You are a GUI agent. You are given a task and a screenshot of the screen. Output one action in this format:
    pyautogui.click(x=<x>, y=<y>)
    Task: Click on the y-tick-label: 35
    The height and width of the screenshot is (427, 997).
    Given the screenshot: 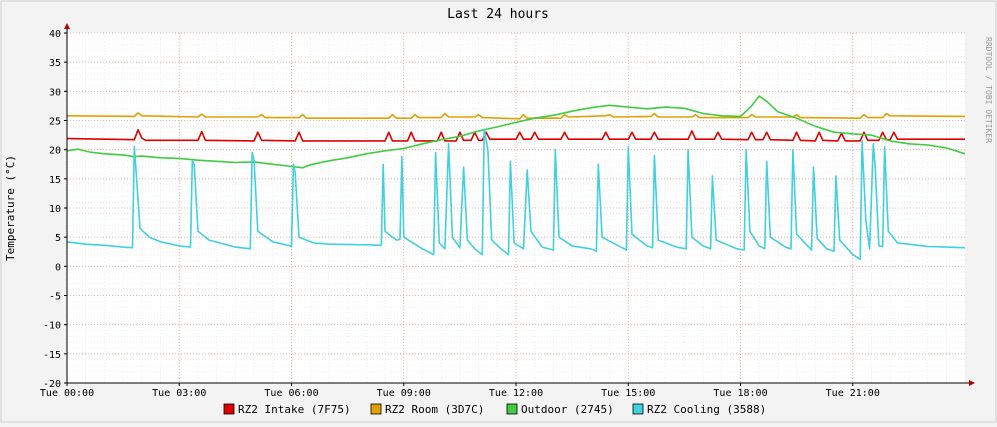 What is the action you would take?
    pyautogui.click(x=55, y=63)
    